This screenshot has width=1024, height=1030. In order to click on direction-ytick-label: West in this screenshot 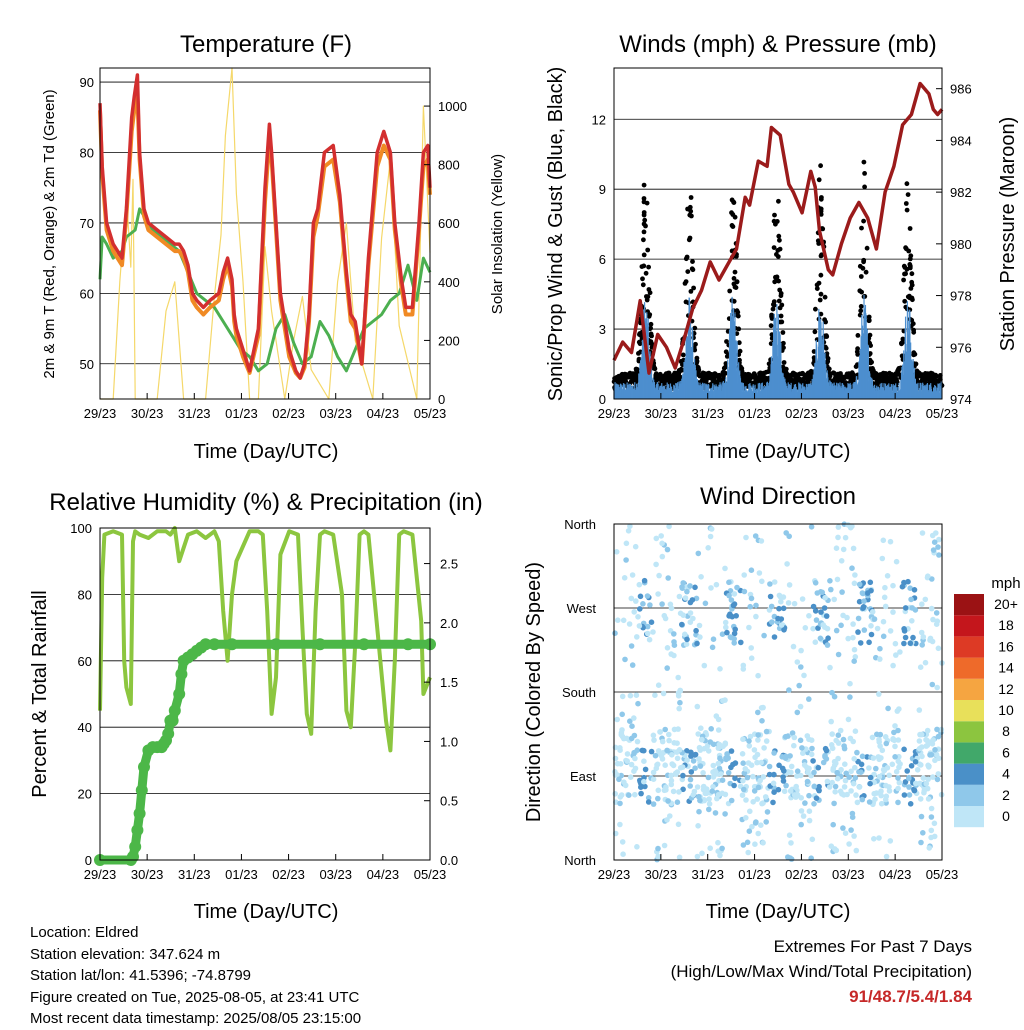, I will do `click(582, 608)`.